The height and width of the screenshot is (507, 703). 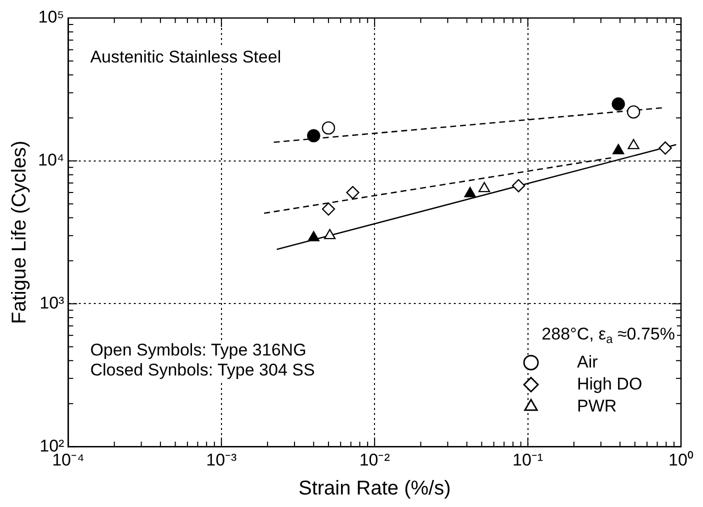 I want to click on x-tick-label: 10⁻¹, so click(x=528, y=460).